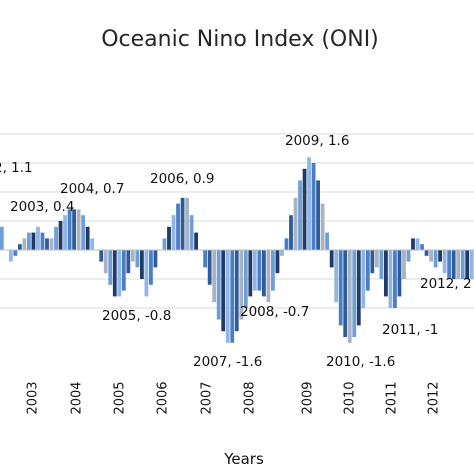 Image resolution: width=474 pixels, height=474 pixels. Describe the element at coordinates (77, 397) in the screenshot. I see `x-tick-label: 2004` at that location.